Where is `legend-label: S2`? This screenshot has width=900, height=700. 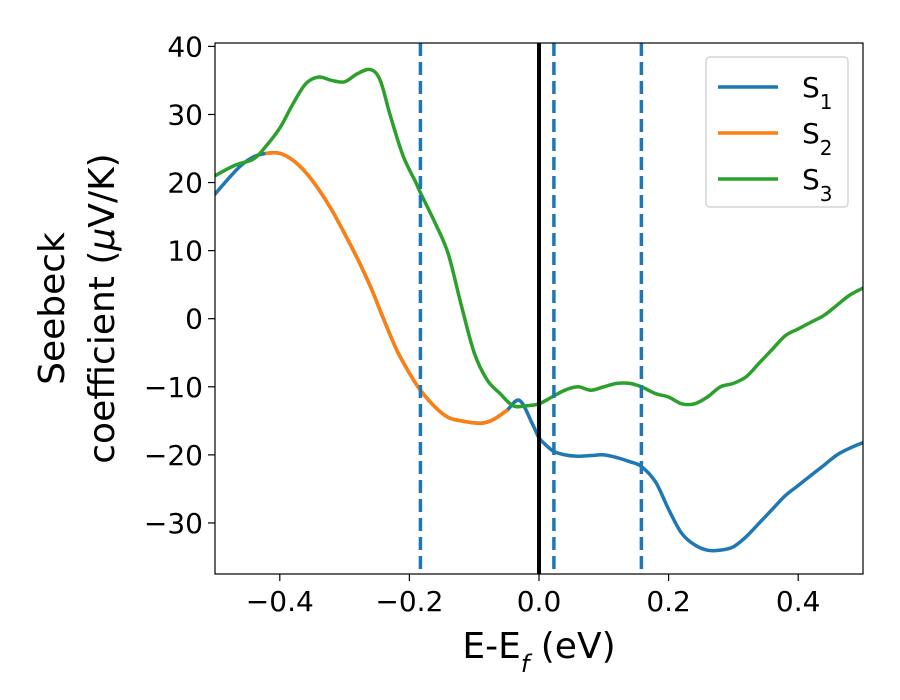 legend-label: S2 is located at coordinates (817, 138).